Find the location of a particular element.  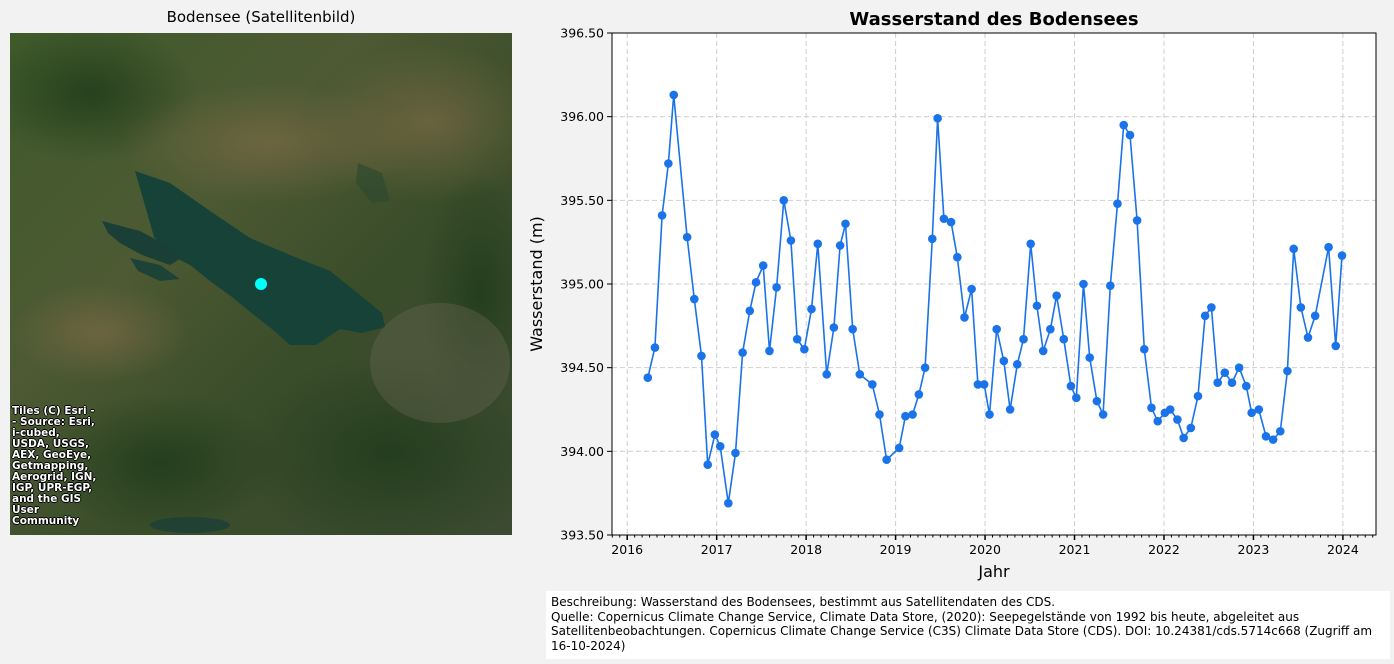

x-tick-label: 2024 is located at coordinates (1343, 549).